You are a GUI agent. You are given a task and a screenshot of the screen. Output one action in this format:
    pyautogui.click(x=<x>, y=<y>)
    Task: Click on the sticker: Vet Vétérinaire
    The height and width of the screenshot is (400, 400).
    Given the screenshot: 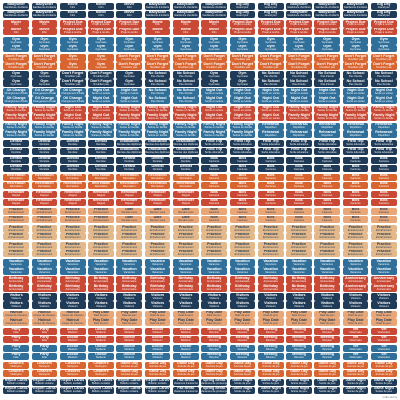 What is the action you would take?
    pyautogui.click(x=355, y=331)
    